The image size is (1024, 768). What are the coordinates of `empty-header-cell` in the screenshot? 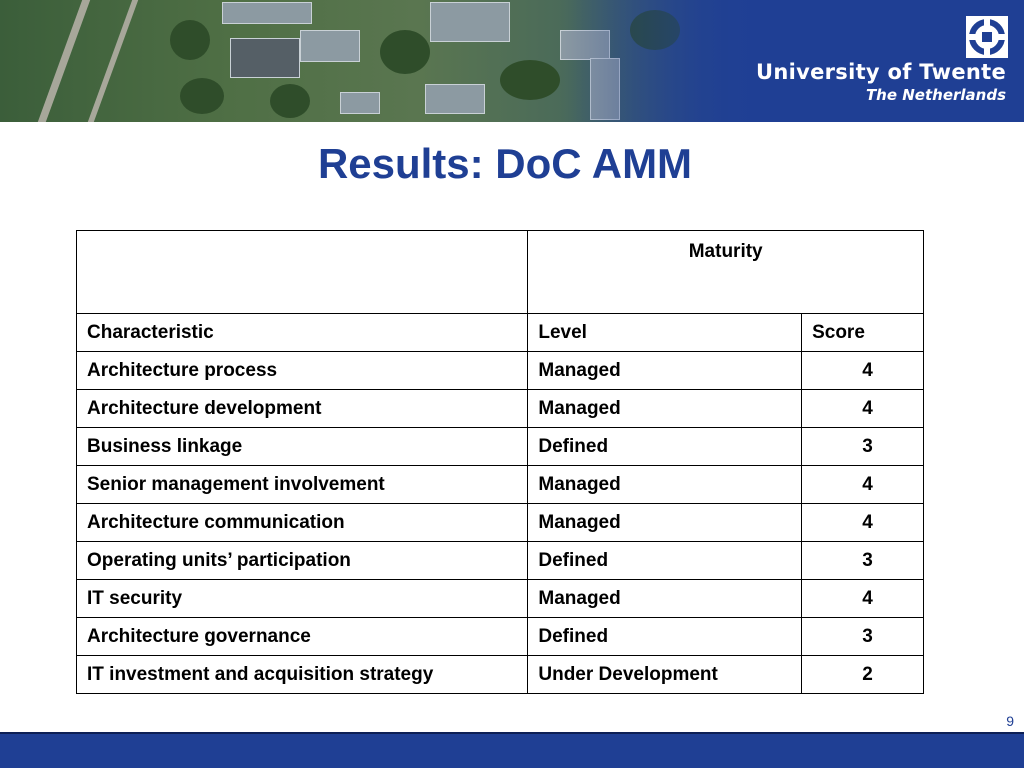 It's located at (302, 272).